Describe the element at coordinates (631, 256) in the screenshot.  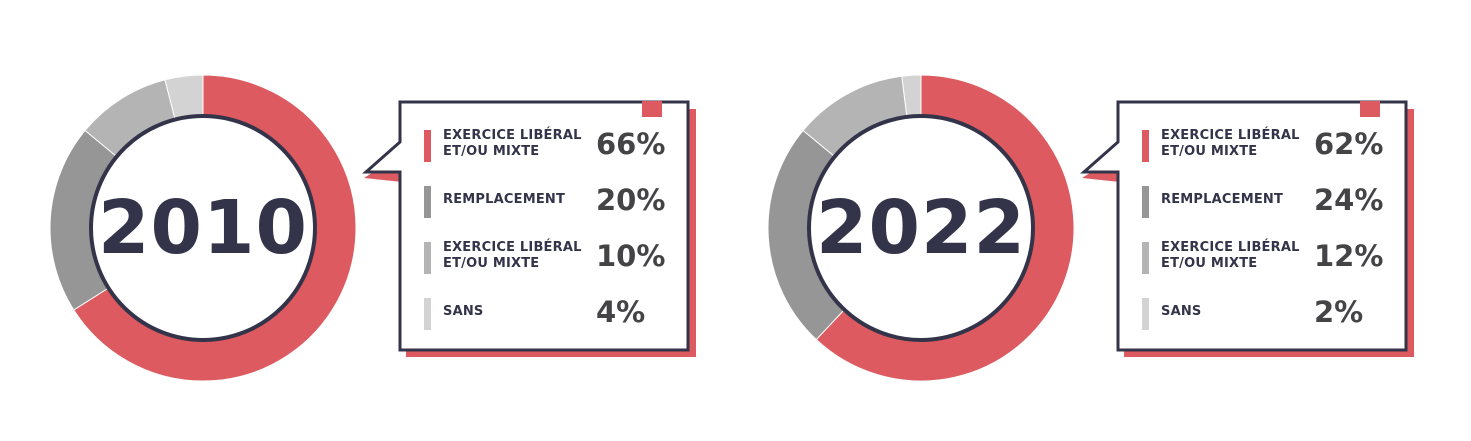
I see `legend-value: 10%` at that location.